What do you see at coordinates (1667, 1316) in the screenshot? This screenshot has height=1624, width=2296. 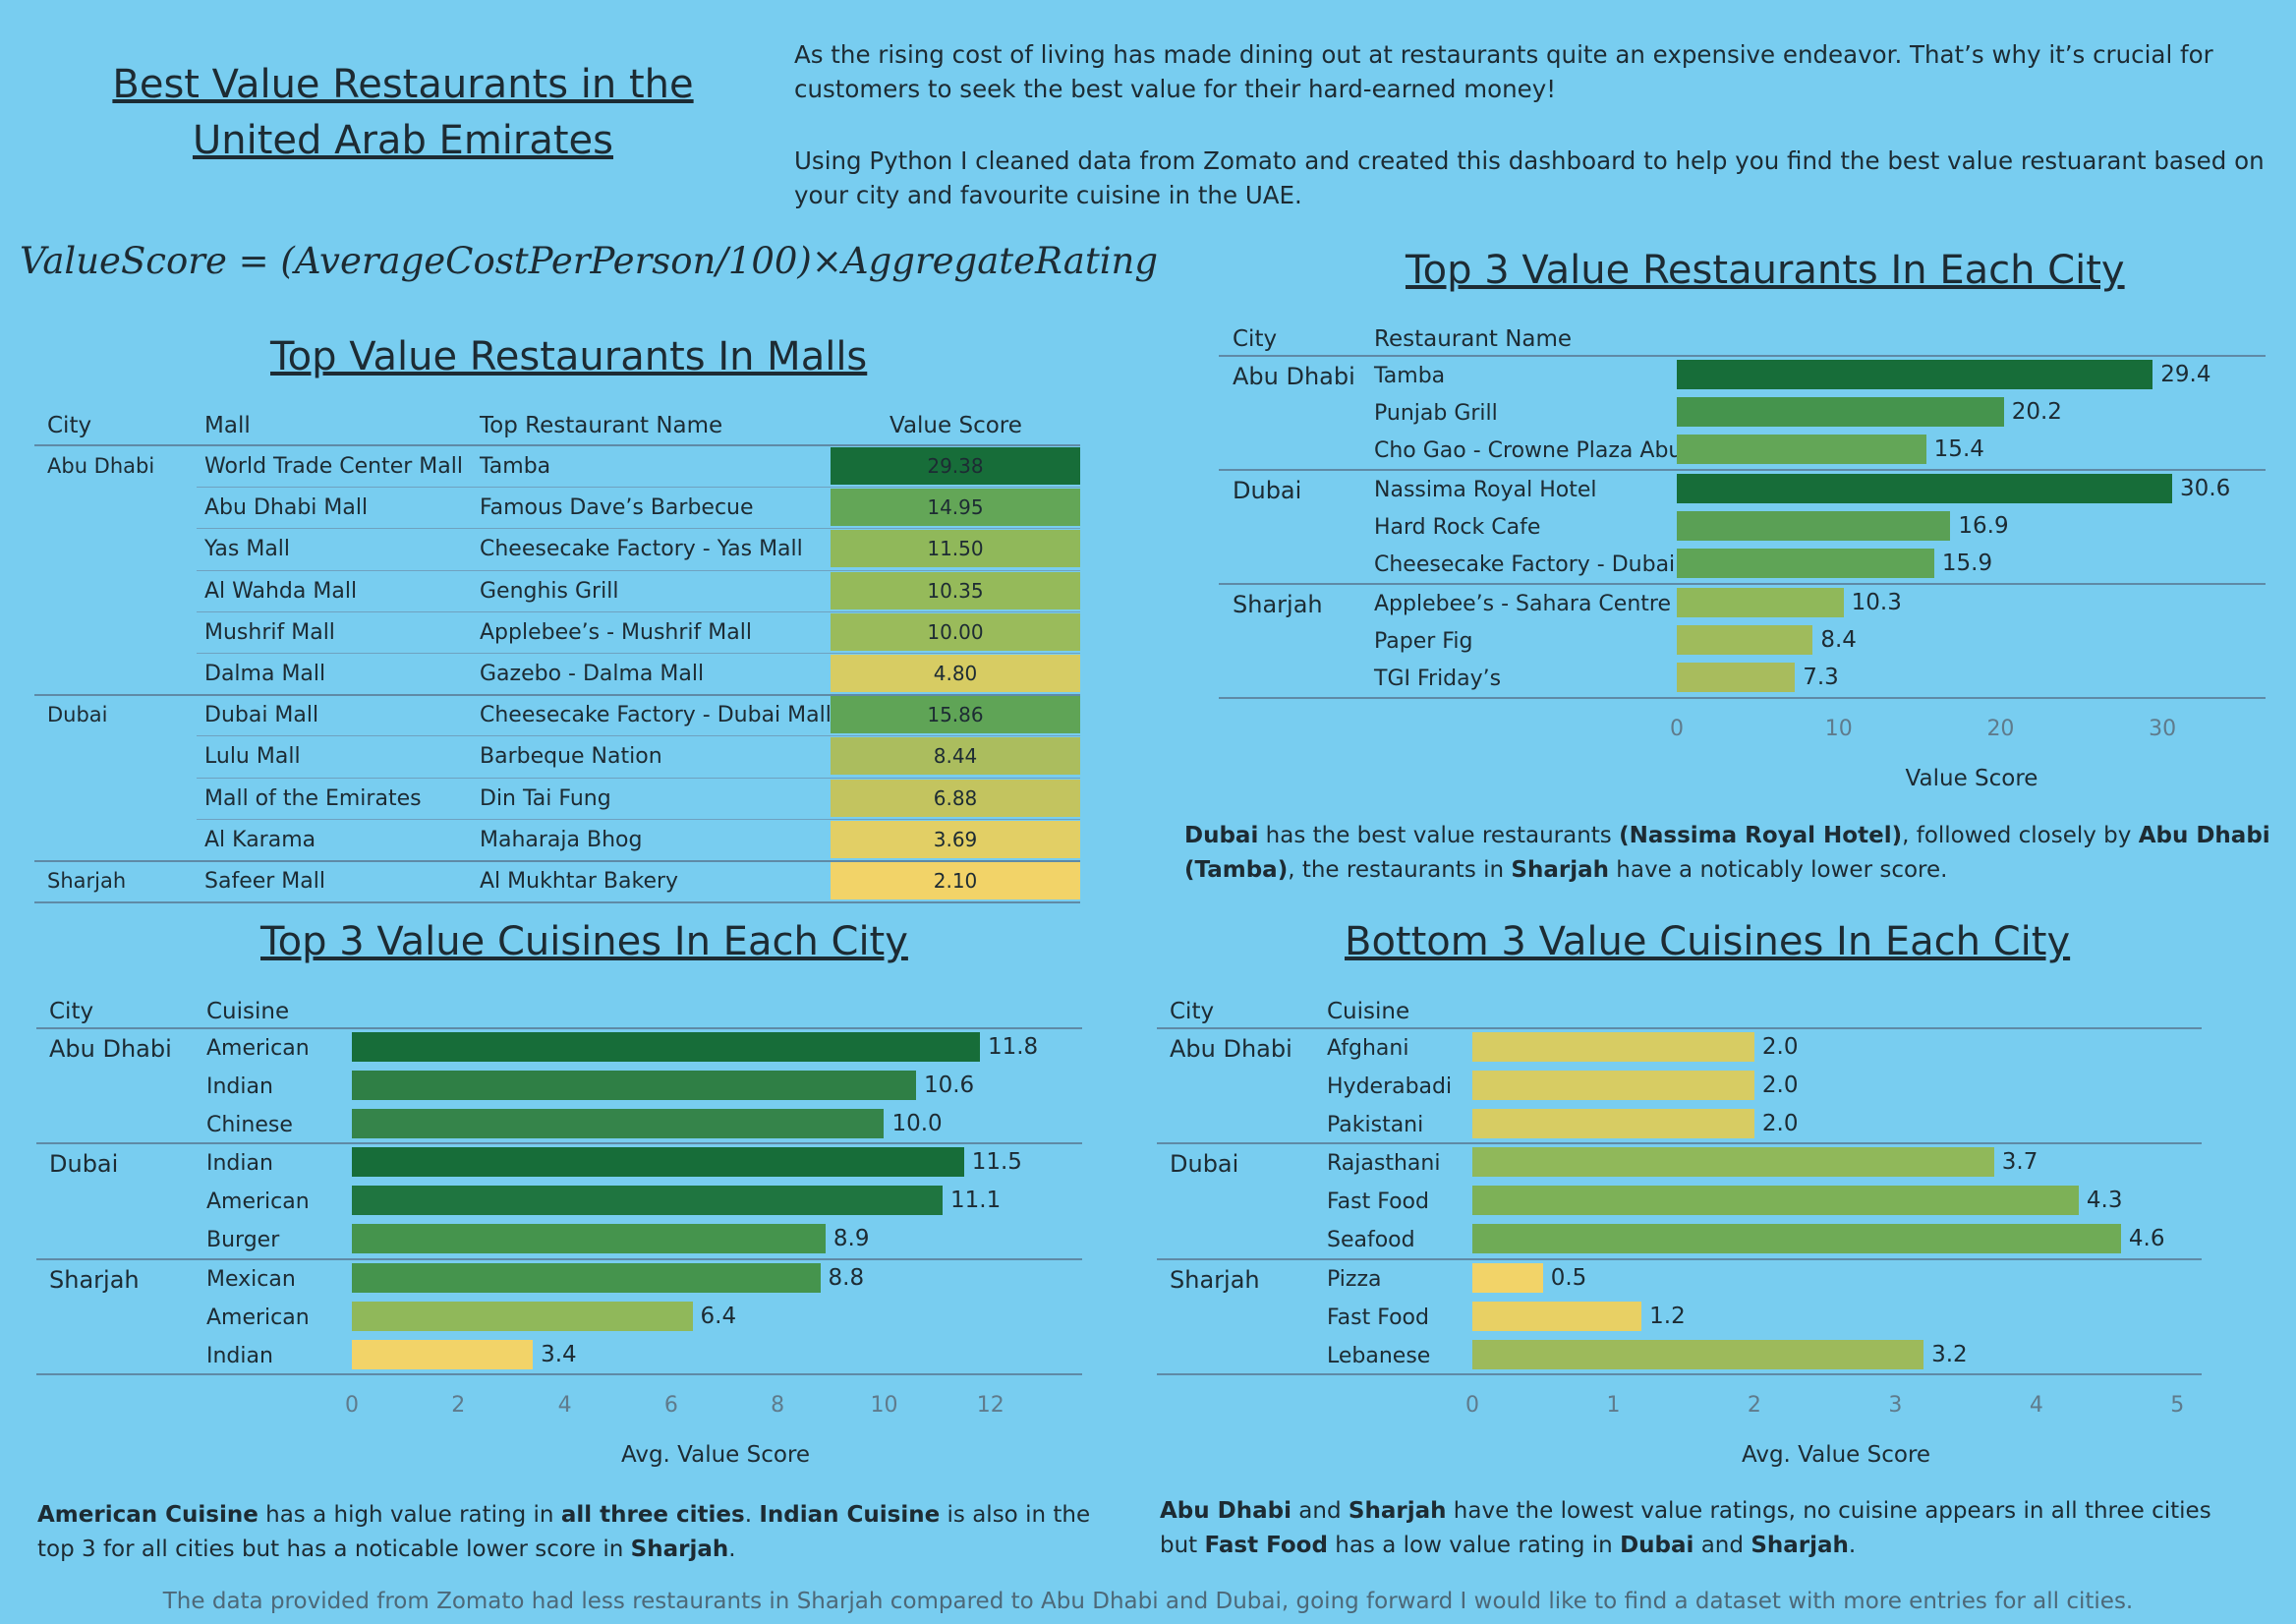 I see `bottom-cuisines-bar-value: 1.2` at bounding box center [1667, 1316].